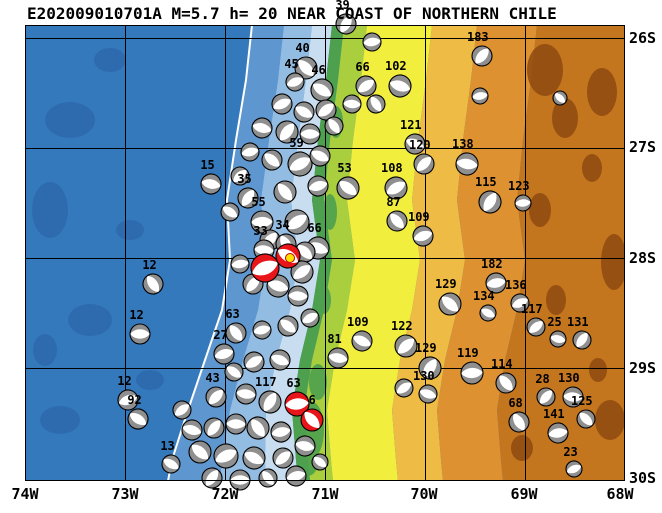 The image size is (662, 513). I want to click on high-andes-patches, so click(568, 252).